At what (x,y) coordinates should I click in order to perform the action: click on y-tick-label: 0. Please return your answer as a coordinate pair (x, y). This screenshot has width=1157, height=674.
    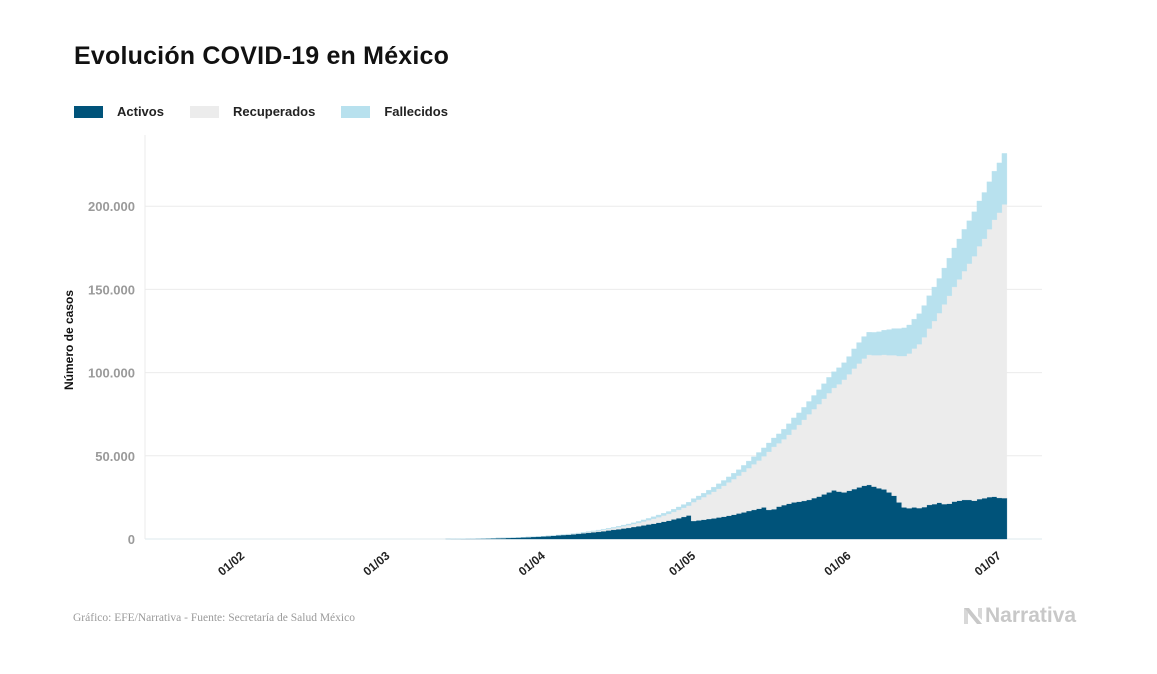
    Looking at the image, I should click on (131, 539).